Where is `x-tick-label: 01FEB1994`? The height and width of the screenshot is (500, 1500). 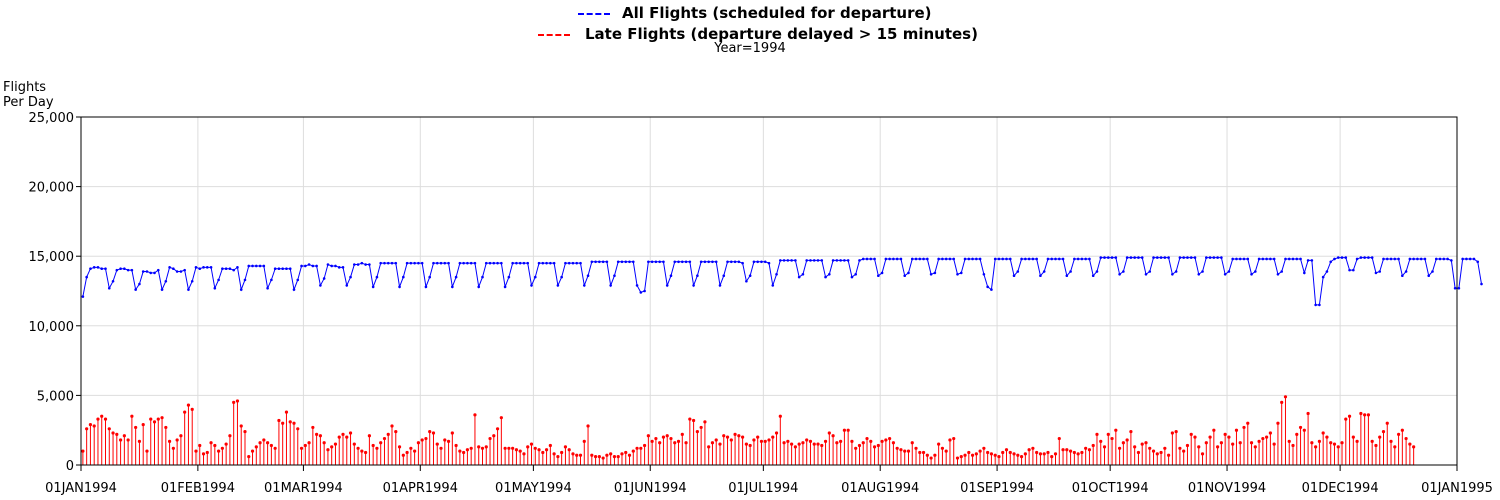 x-tick-label: 01FEB1994 is located at coordinates (198, 488).